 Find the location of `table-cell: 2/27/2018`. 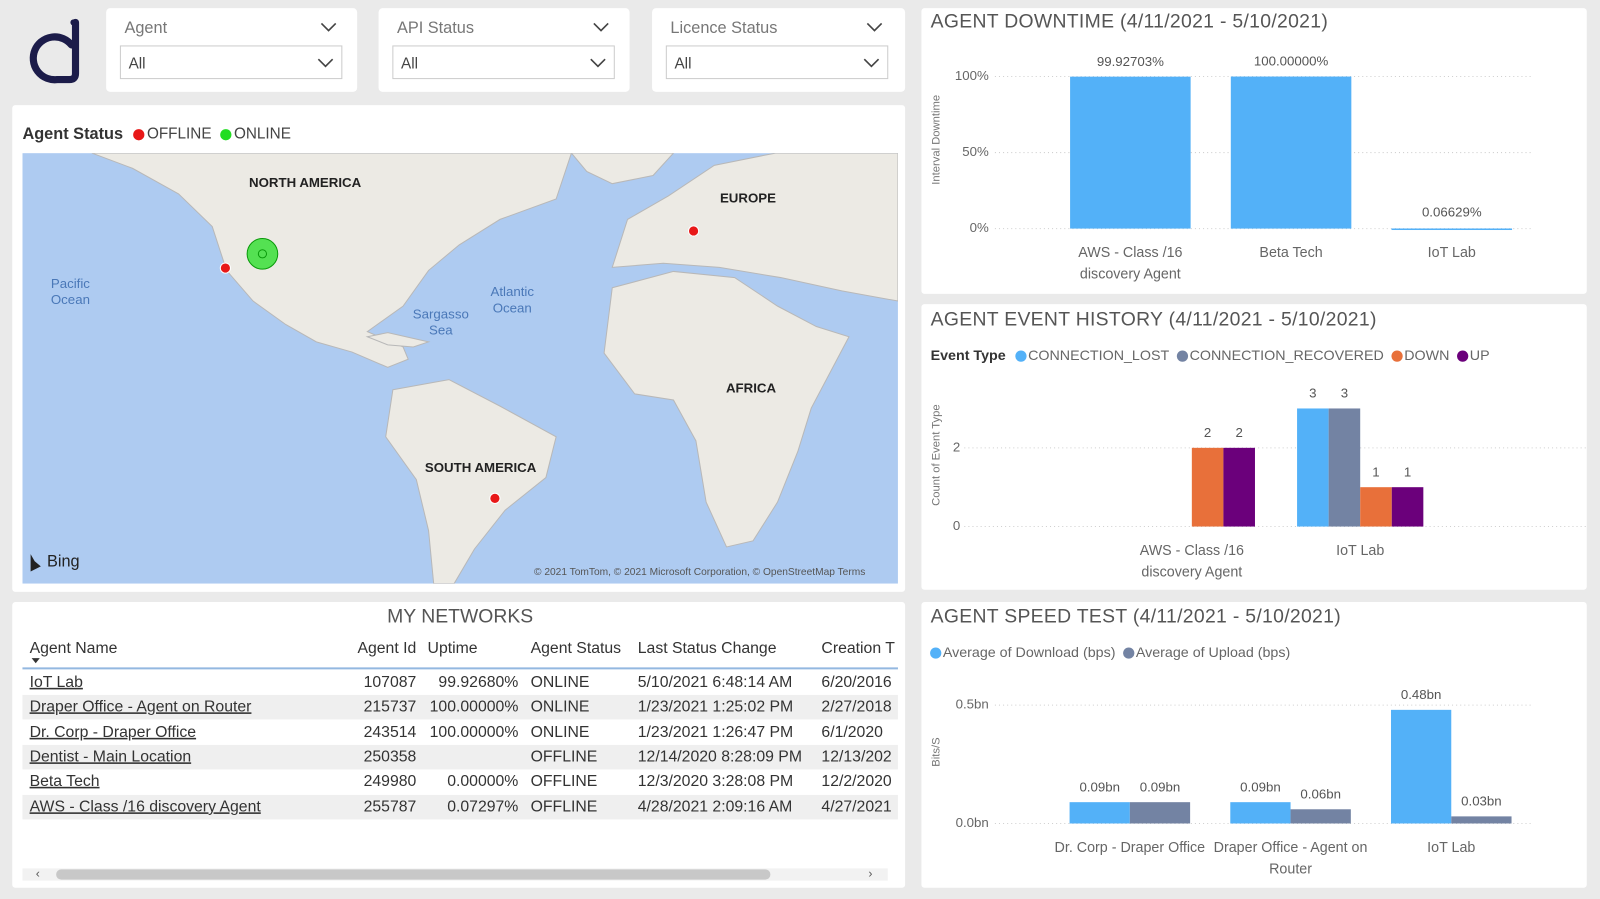

table-cell: 2/27/2018 is located at coordinates (856, 706).